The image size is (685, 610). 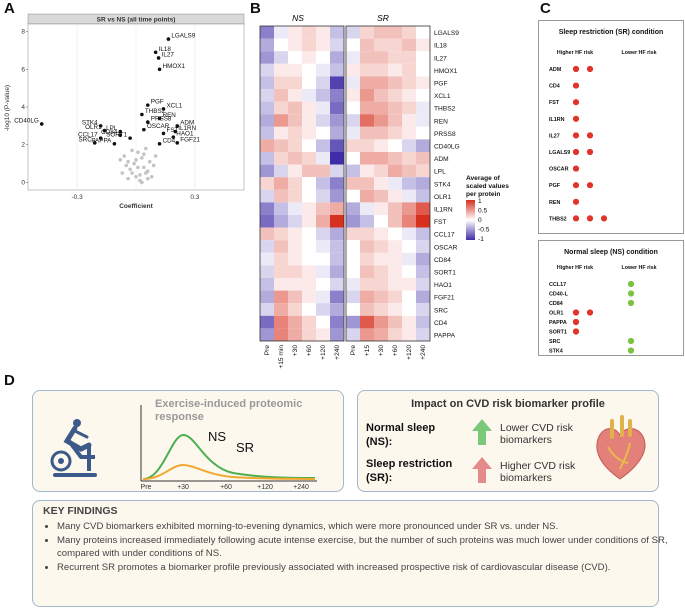 What do you see at coordinates (23, 182) in the screenshot?
I see `volcano-ytick-label: 0` at bounding box center [23, 182].